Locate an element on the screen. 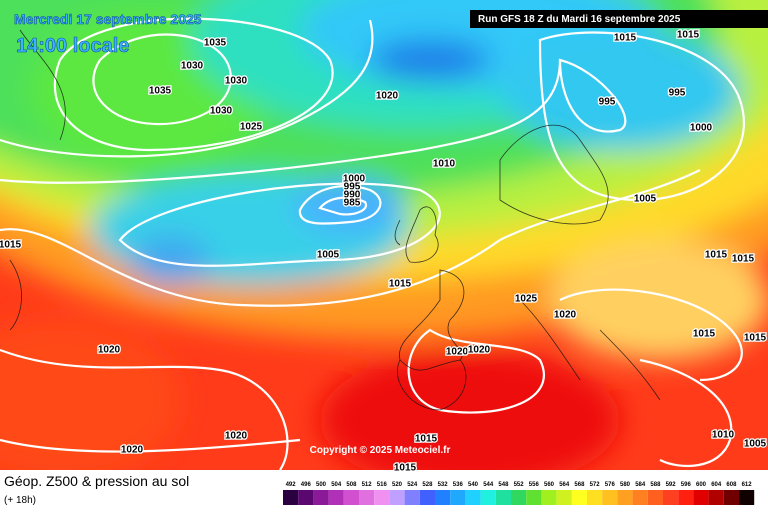  scale-label: 584 is located at coordinates (640, 485).